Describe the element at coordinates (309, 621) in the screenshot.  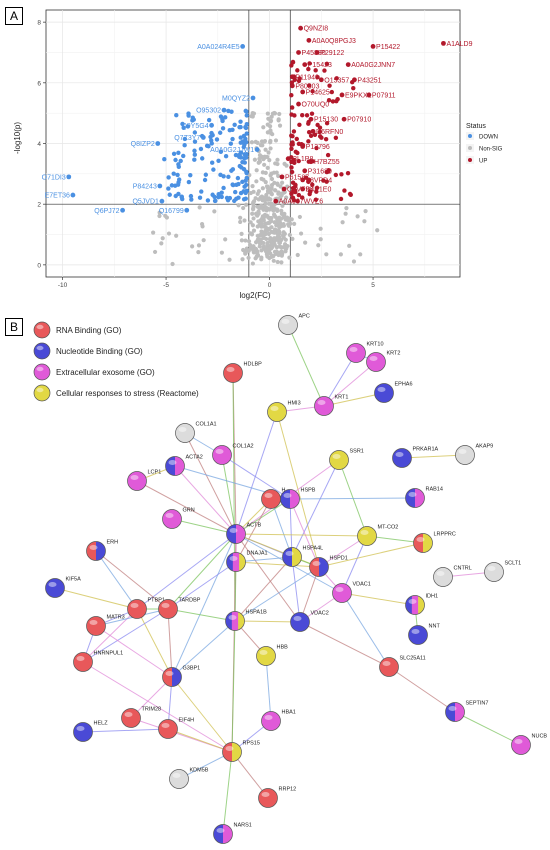
I see `network-node: VDAC2` at that location.